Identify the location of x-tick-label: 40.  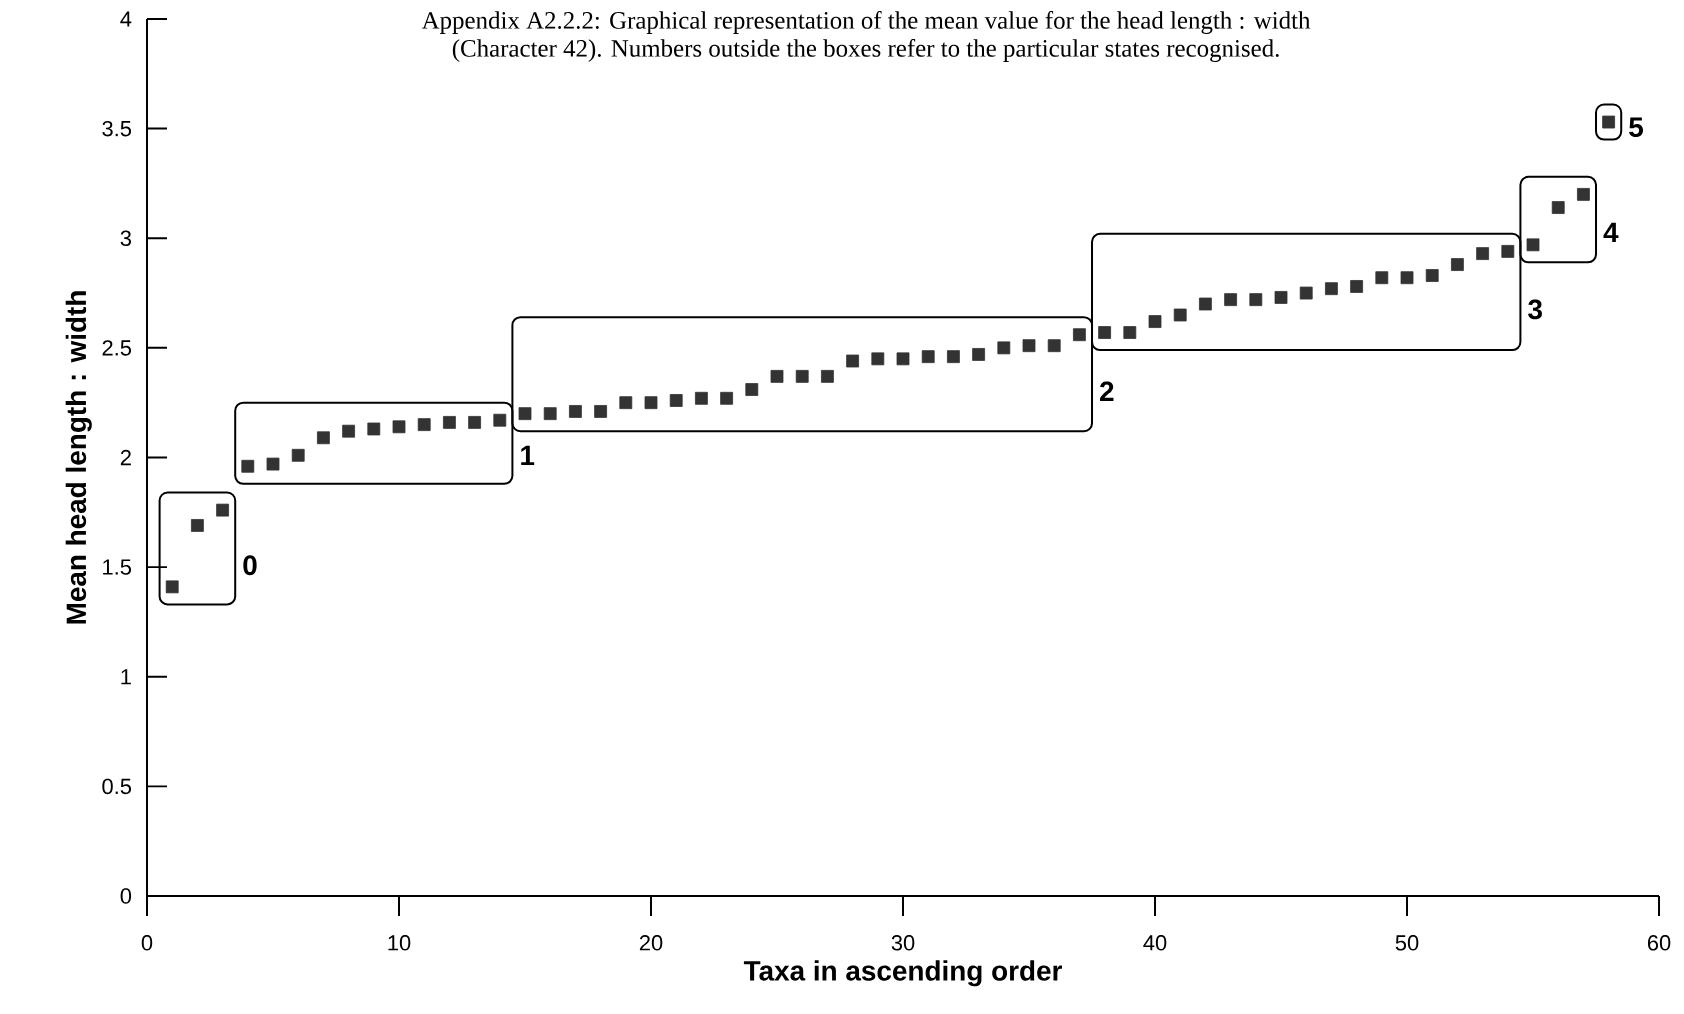
(1155, 943).